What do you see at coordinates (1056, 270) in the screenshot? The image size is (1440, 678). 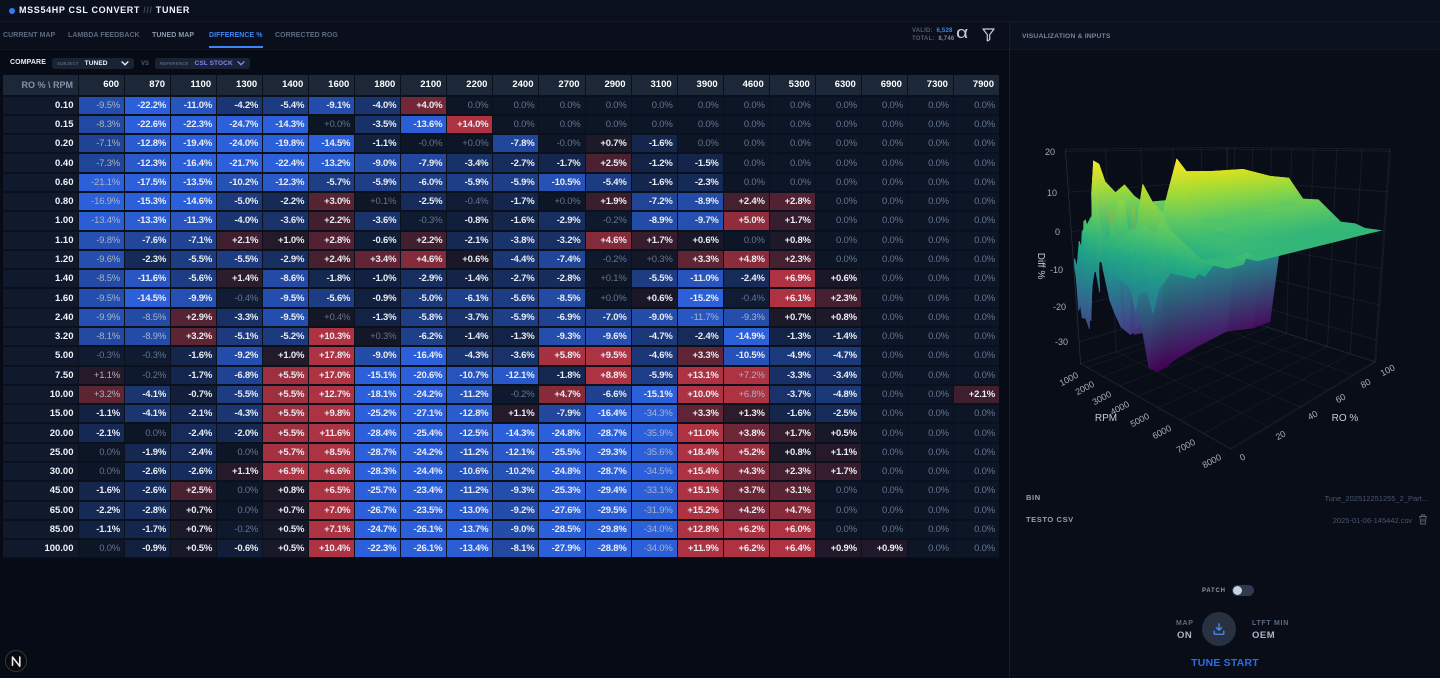 I see `svg-text: -10` at bounding box center [1056, 270].